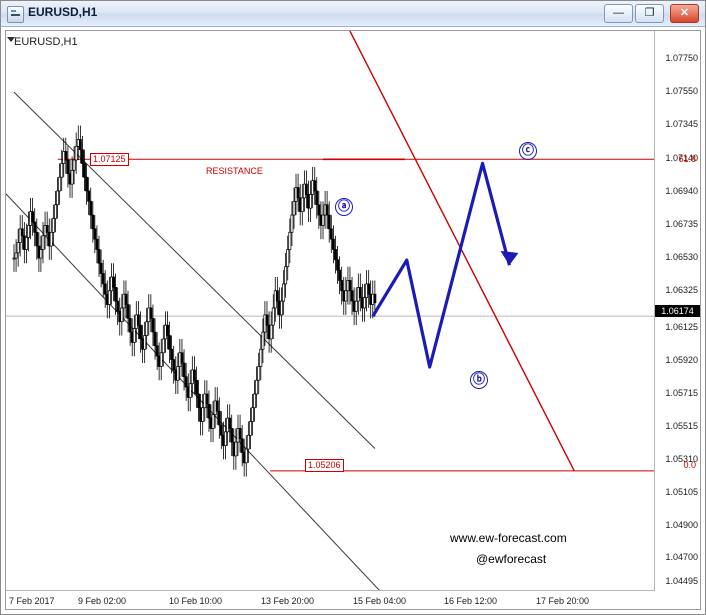 This screenshot has height=615, width=706. What do you see at coordinates (681, 360) in the screenshot?
I see `y-tick: 1.05920` at bounding box center [681, 360].